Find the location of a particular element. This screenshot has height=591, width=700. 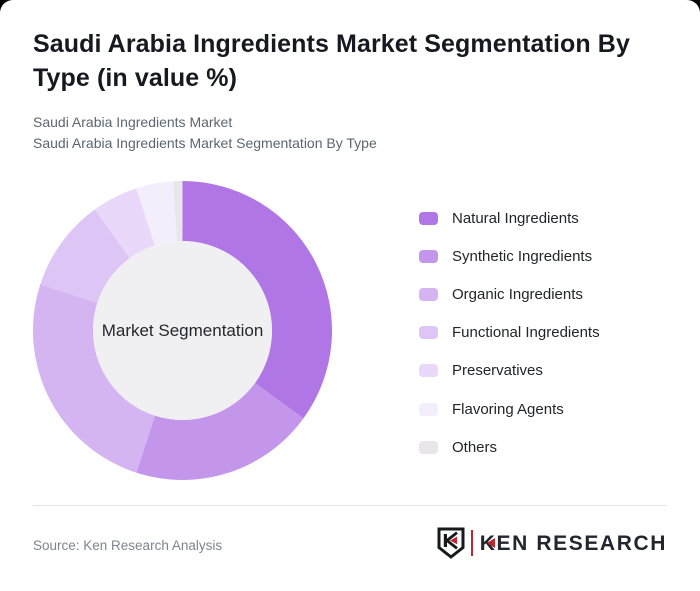

footer-divider is located at coordinates (350, 505).